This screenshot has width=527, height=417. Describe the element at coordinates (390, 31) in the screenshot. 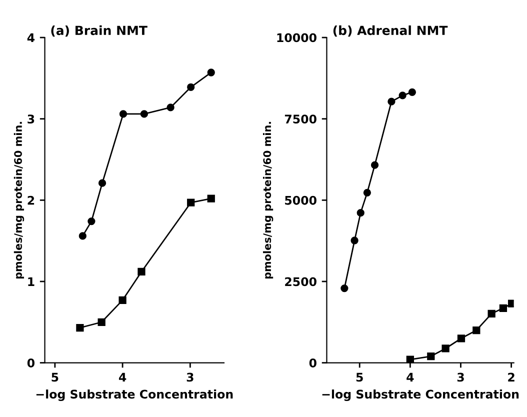

I see `chart-title: (b) Adrenal NMT` at that location.